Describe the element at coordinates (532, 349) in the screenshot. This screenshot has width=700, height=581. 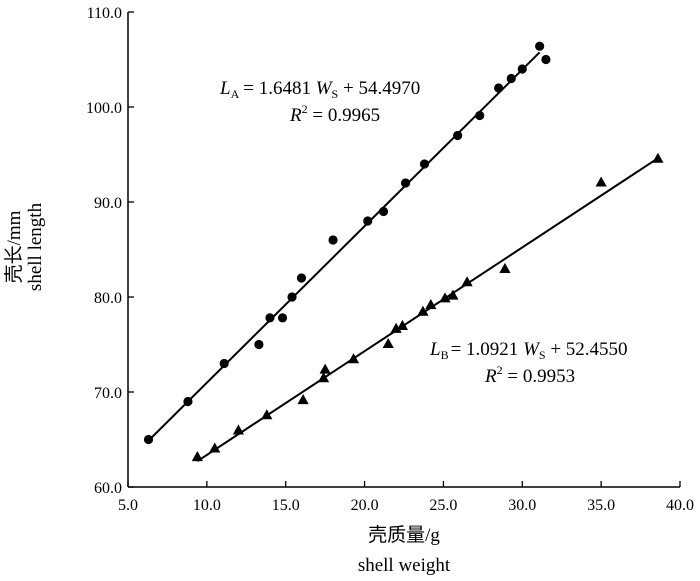
I see `eq-b-var: W` at that location.